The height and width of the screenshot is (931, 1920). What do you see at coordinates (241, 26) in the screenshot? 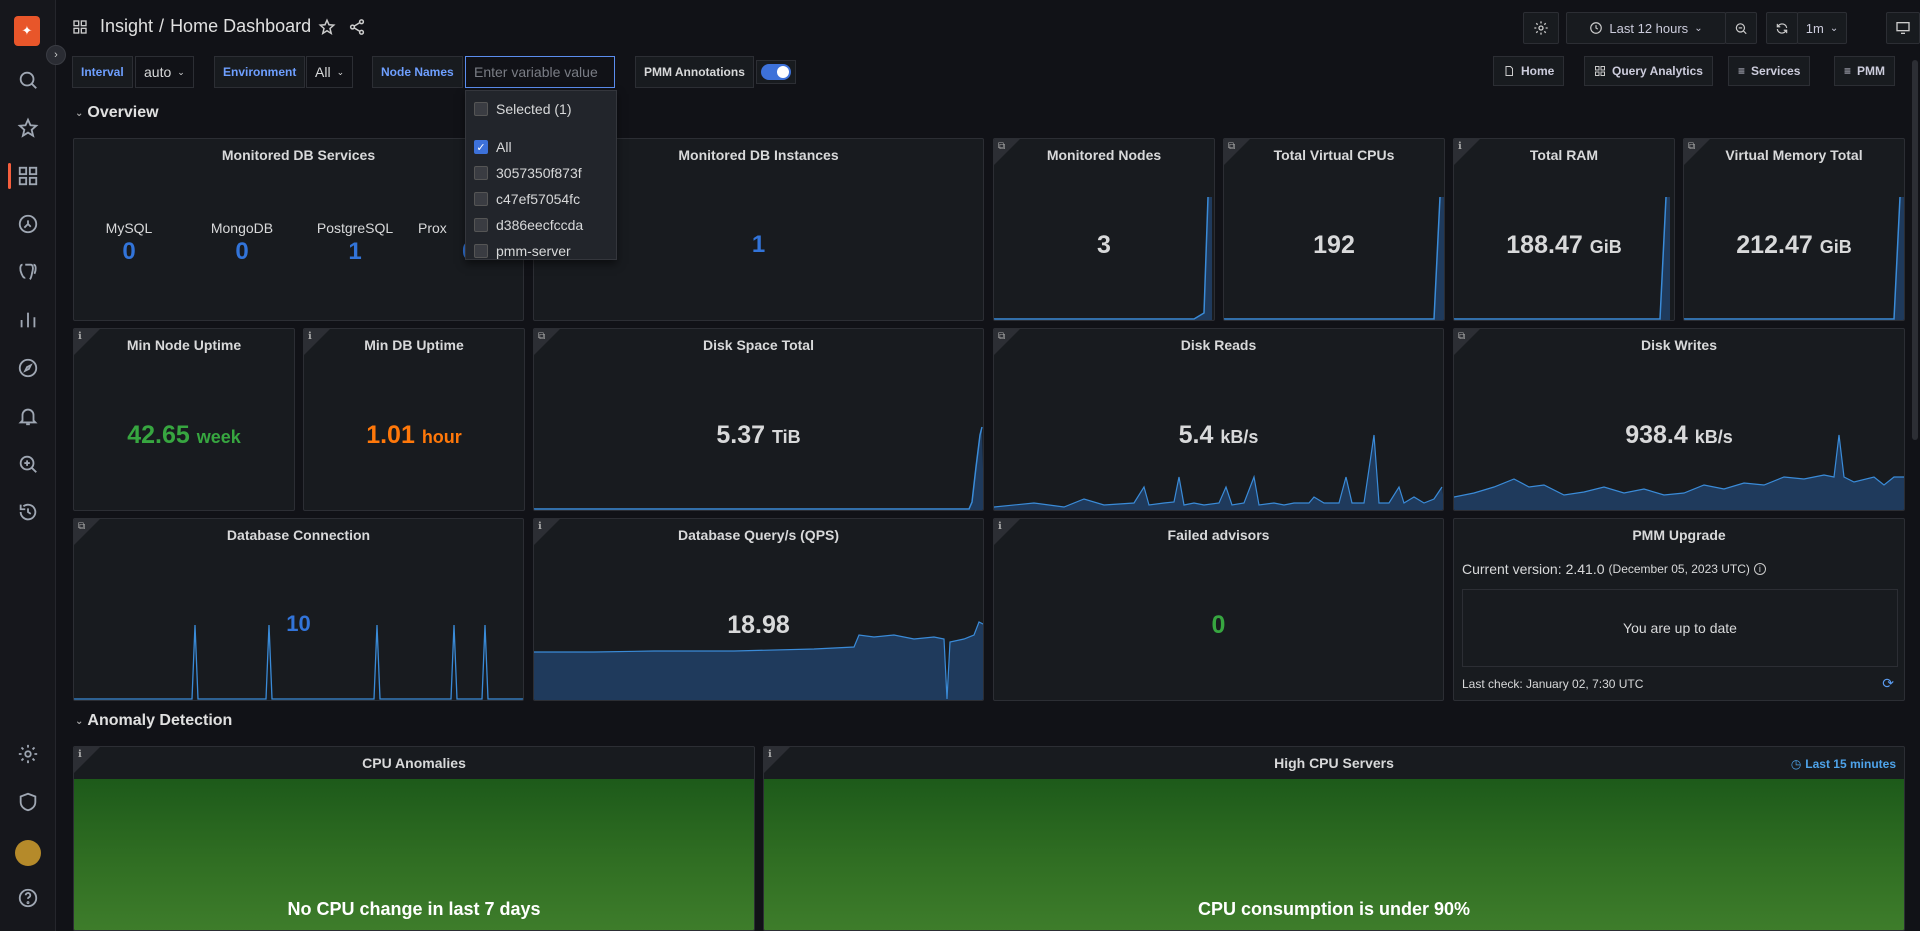
I see `dashboard-title: Home Dashboard` at bounding box center [241, 26].